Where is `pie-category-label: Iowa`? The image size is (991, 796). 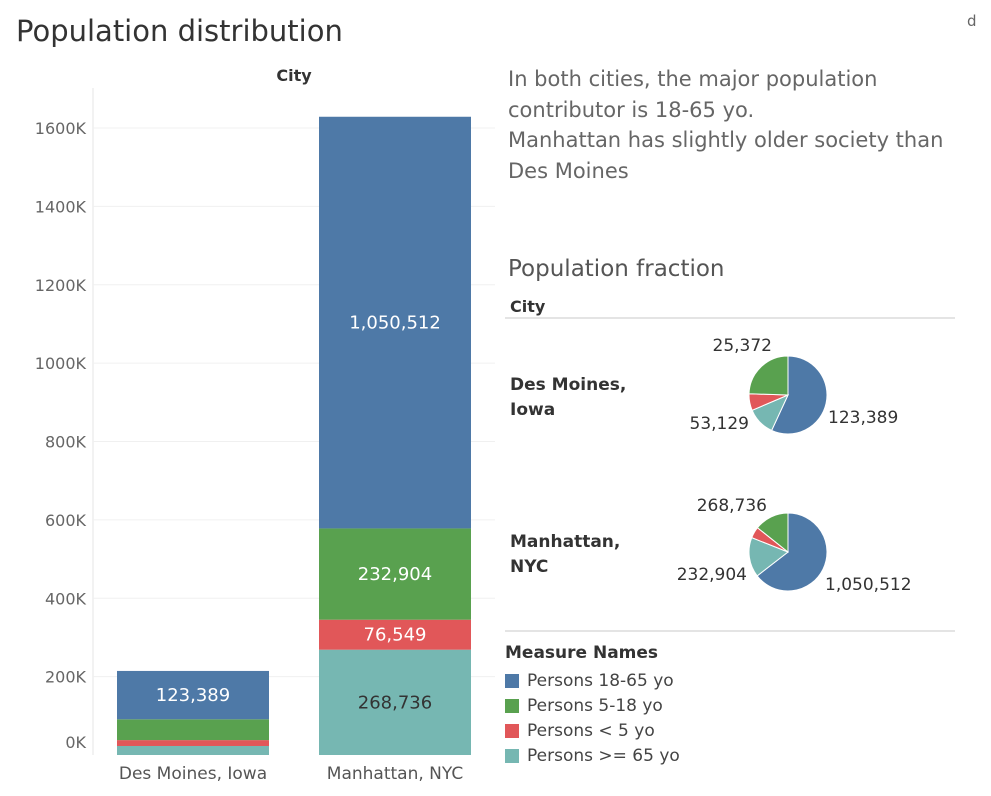
pie-category-label: Iowa is located at coordinates (532, 410).